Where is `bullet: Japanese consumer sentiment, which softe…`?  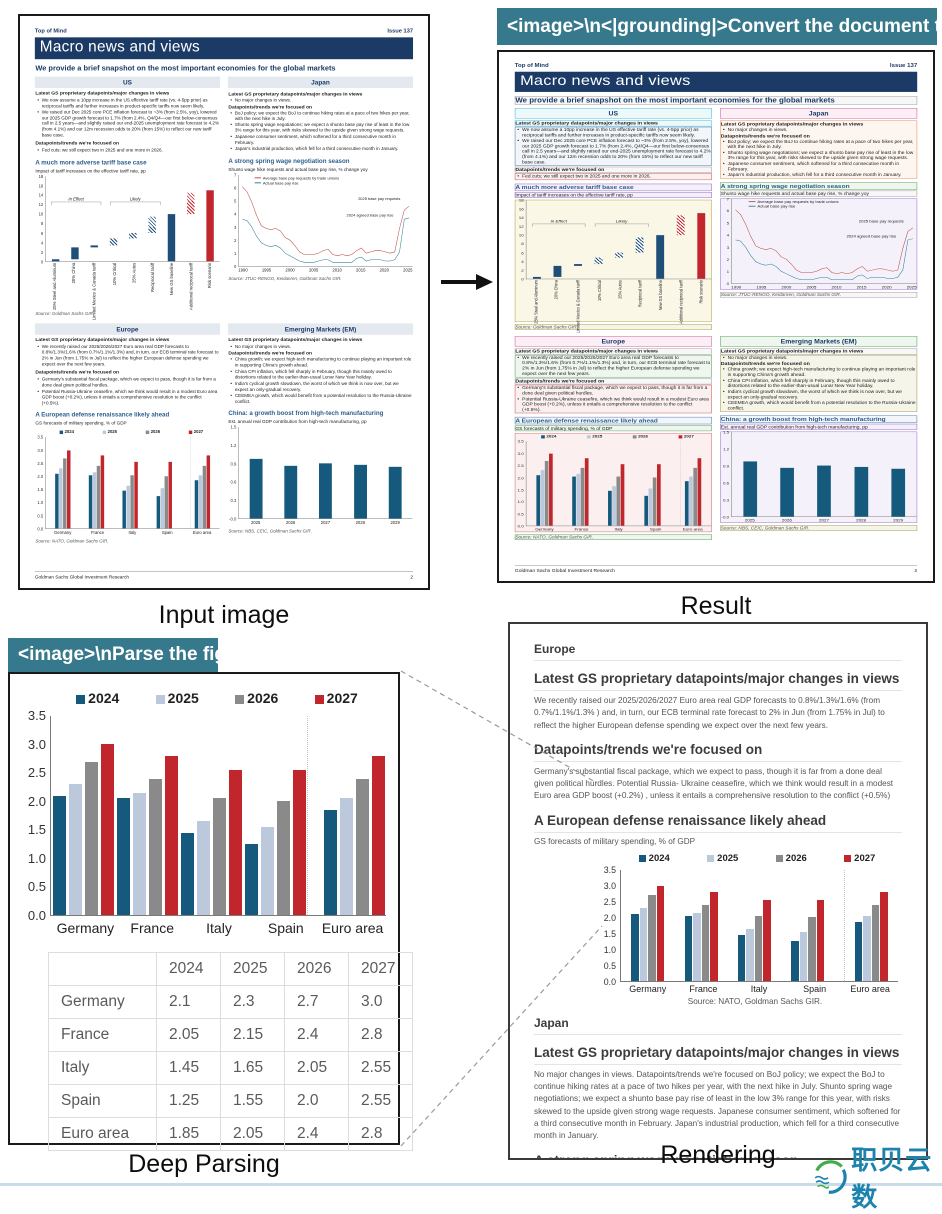 bullet: Japanese consumer sentiment, which softe… is located at coordinates (320, 140).